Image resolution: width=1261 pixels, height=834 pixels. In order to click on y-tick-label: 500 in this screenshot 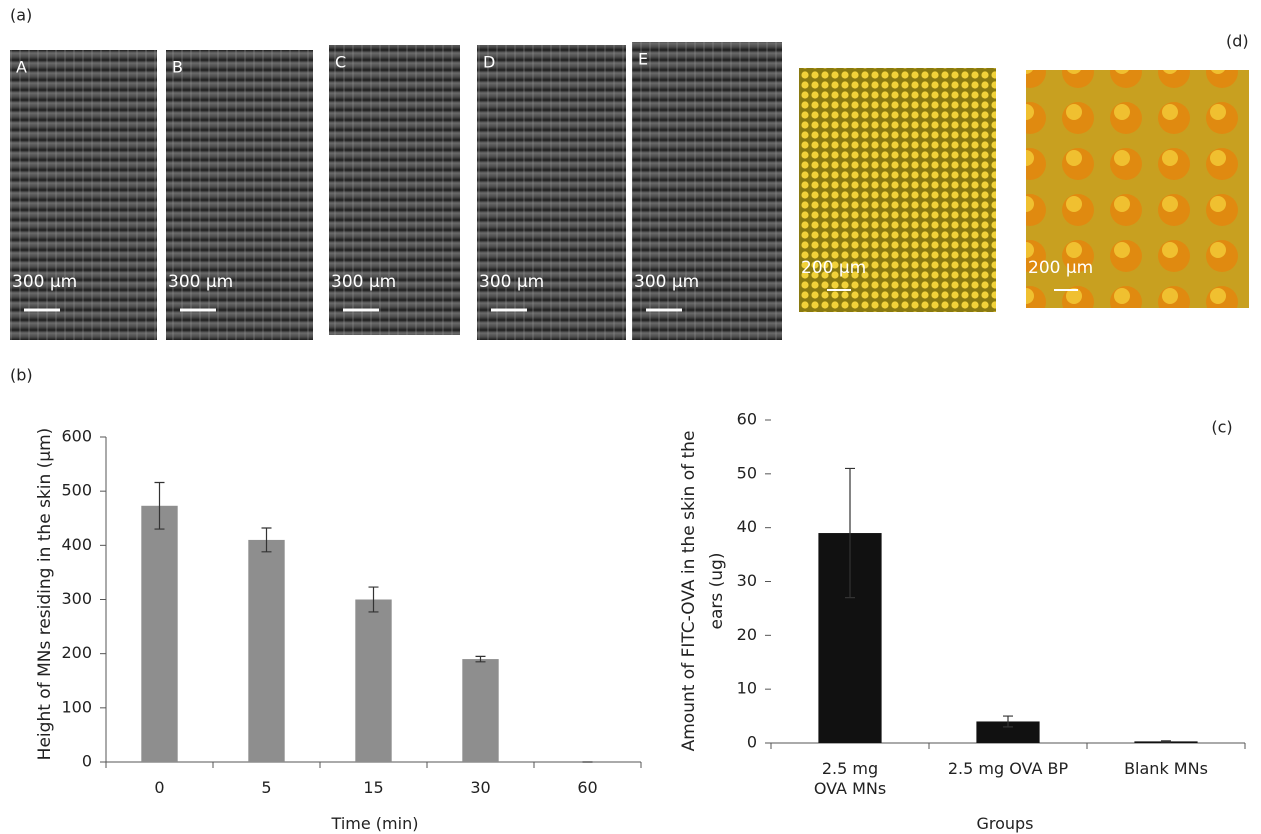, I will do `click(76, 490)`.